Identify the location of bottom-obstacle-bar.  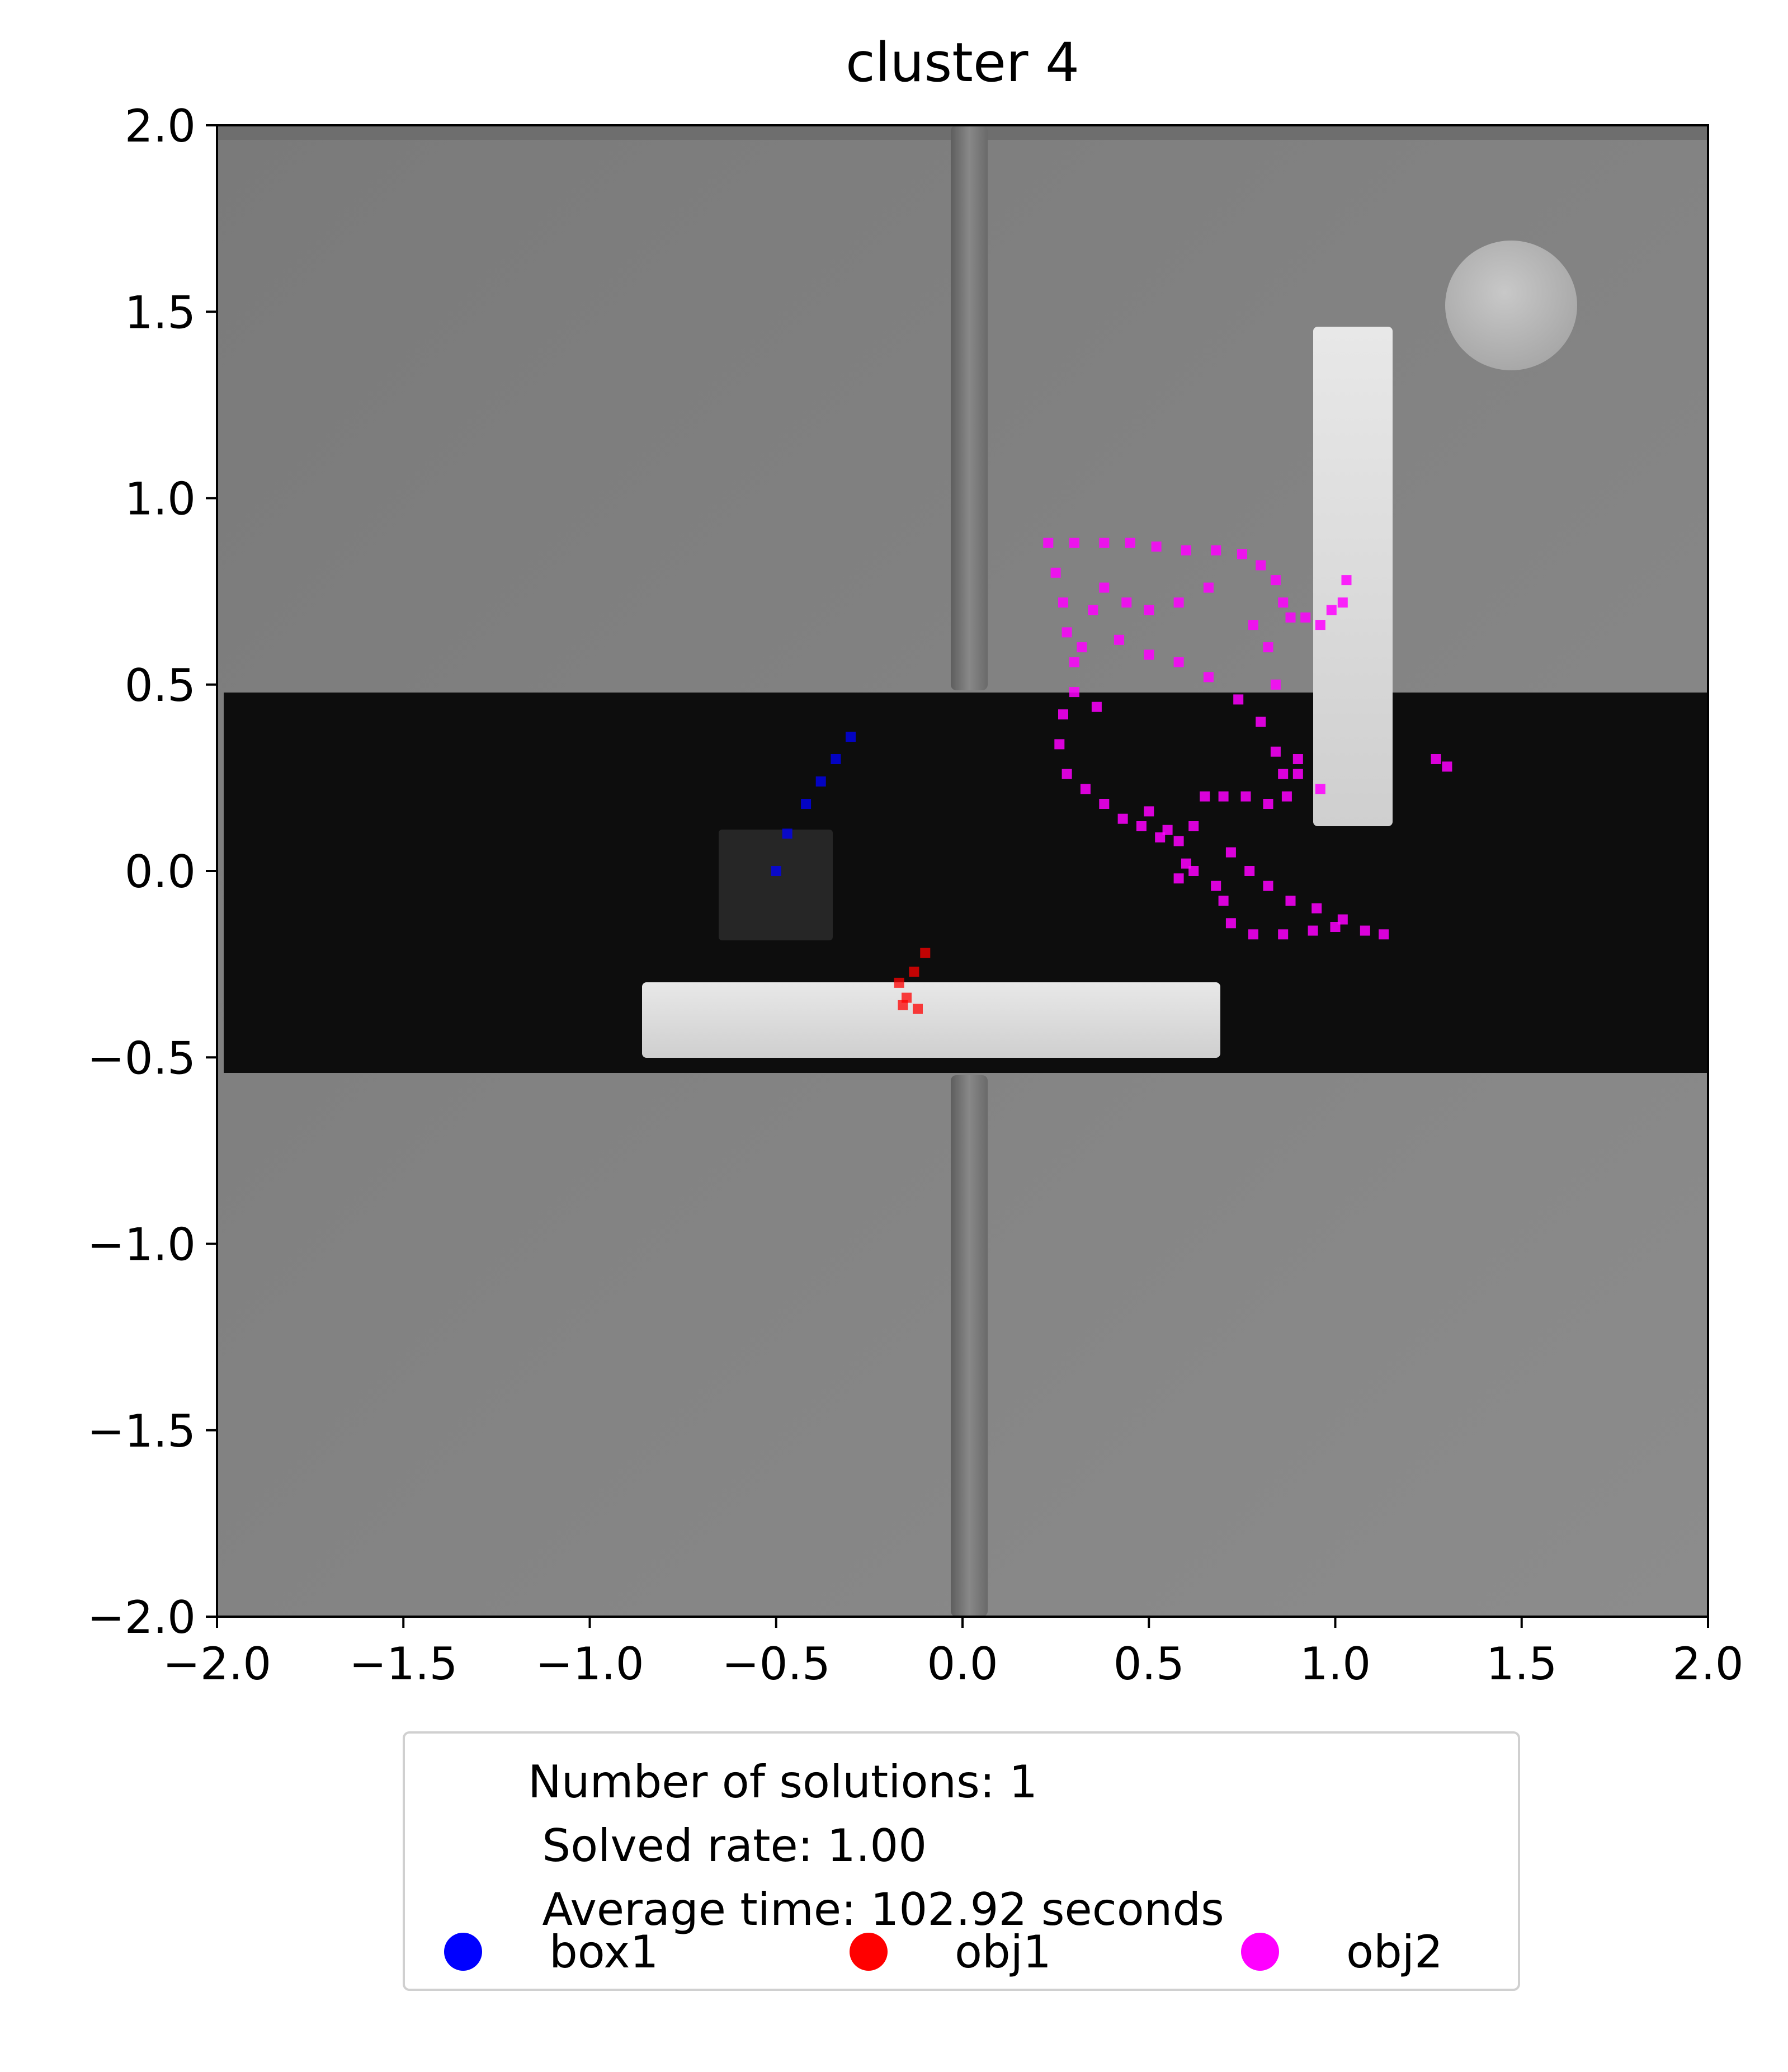
(931, 1020).